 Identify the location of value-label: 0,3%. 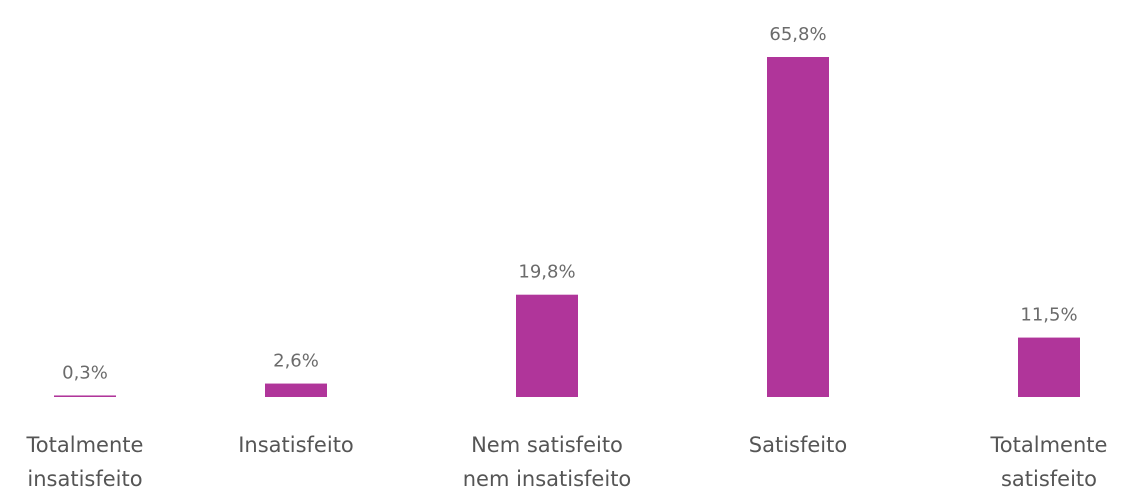
(85, 372).